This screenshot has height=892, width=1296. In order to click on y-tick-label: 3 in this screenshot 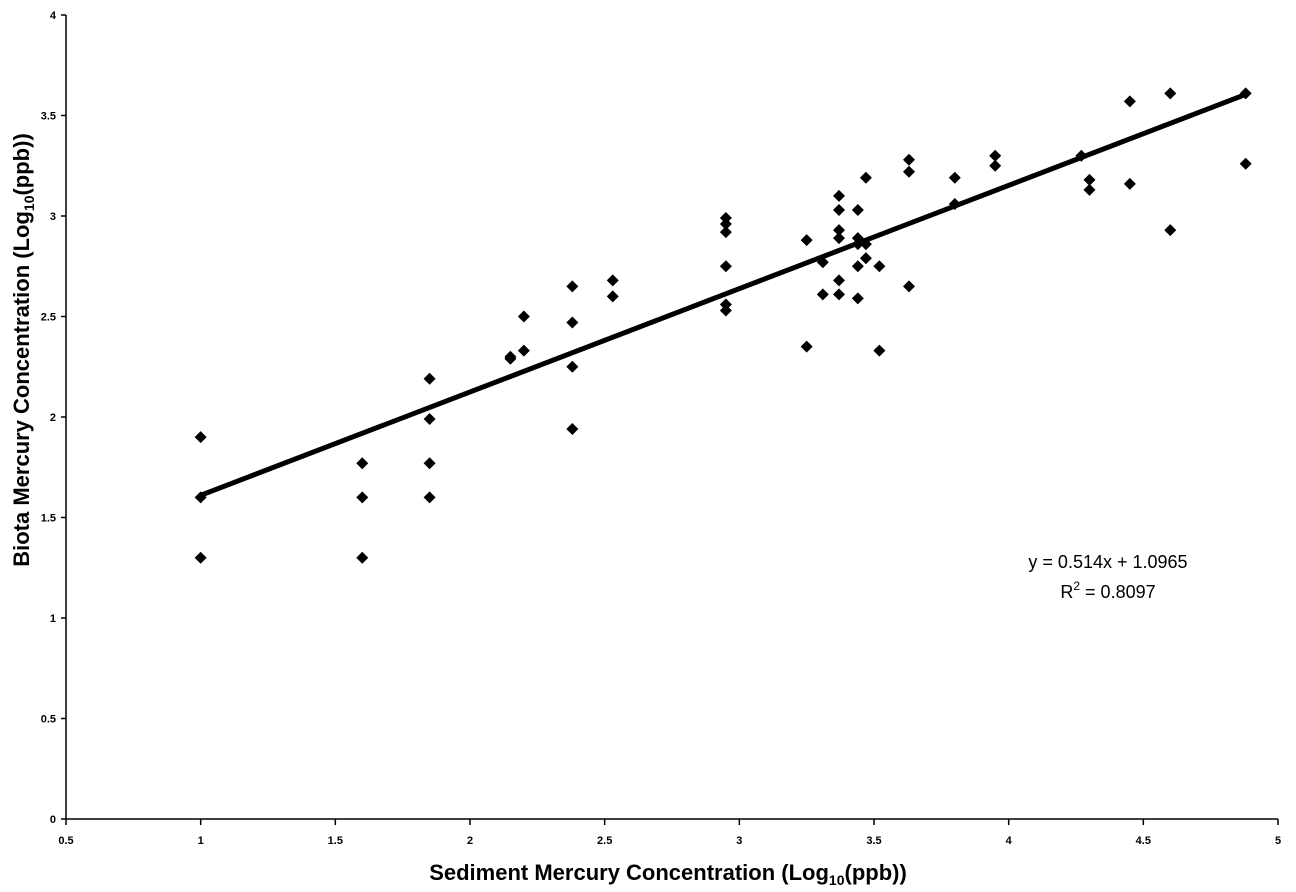, I will do `click(53, 217)`.